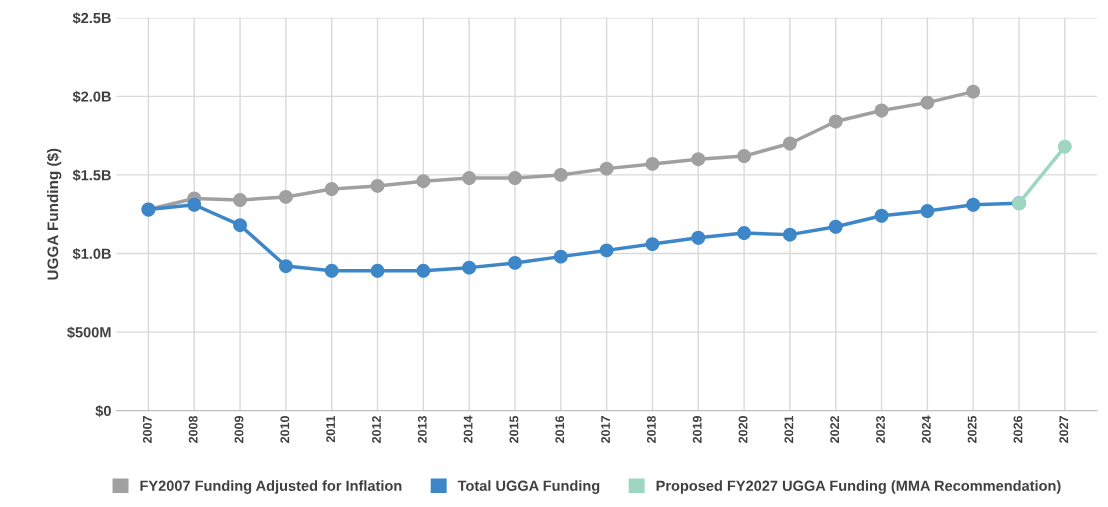  Describe the element at coordinates (528, 487) in the screenshot. I see `legend-label: Total UGGA Funding` at that location.